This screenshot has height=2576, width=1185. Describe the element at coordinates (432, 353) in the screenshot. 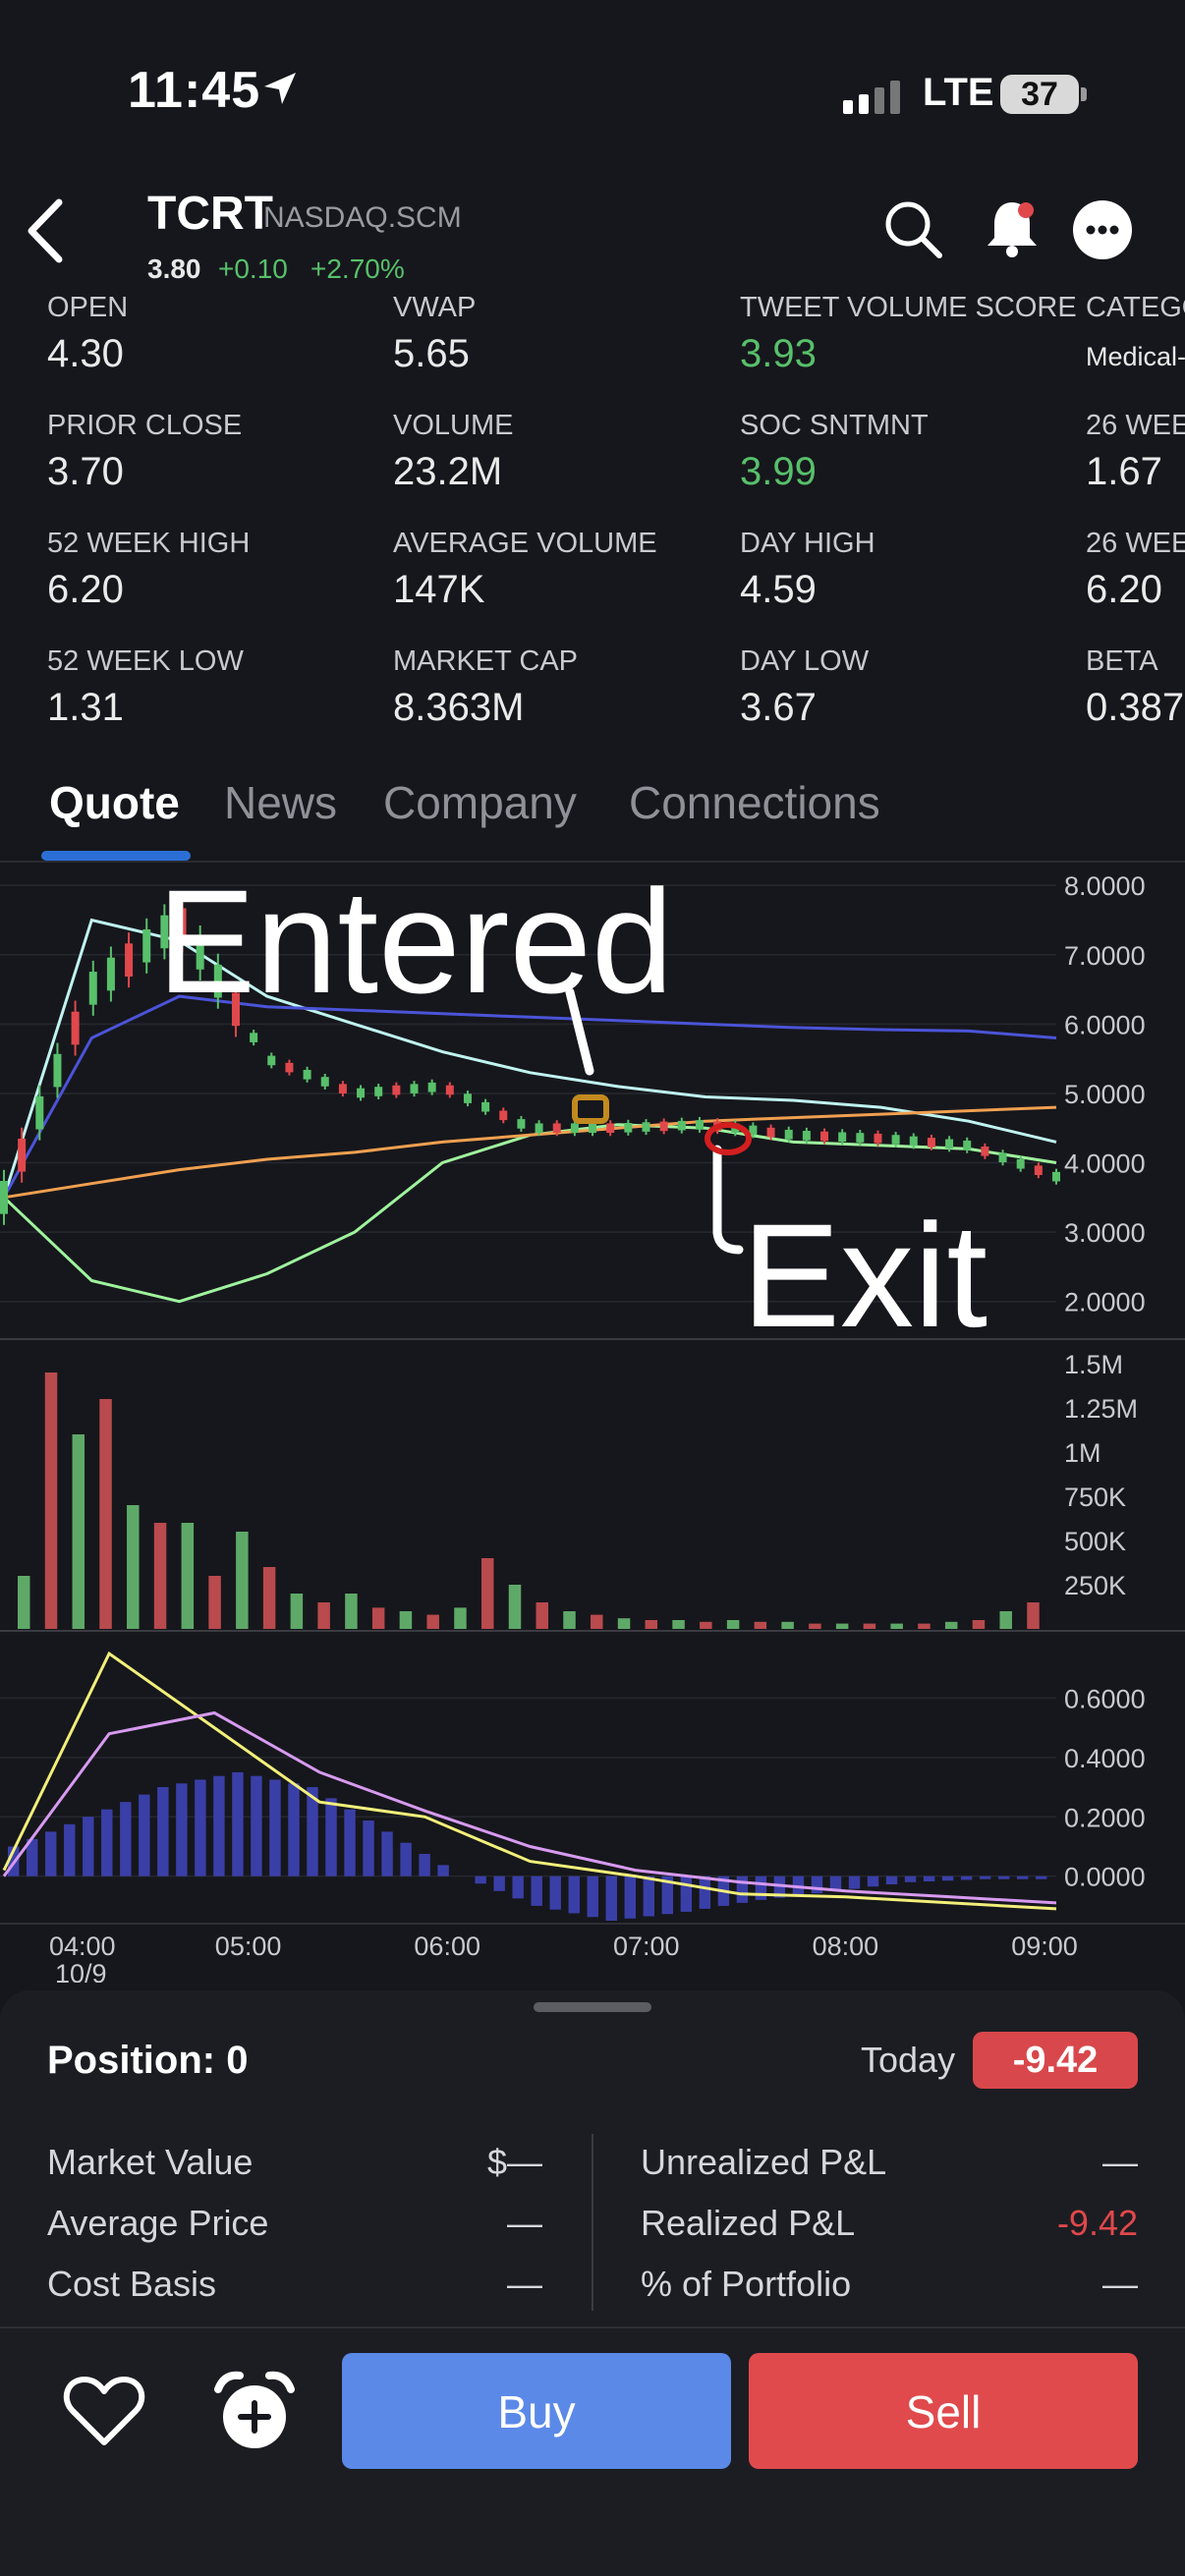

I see `stat-value: 5.65` at that location.